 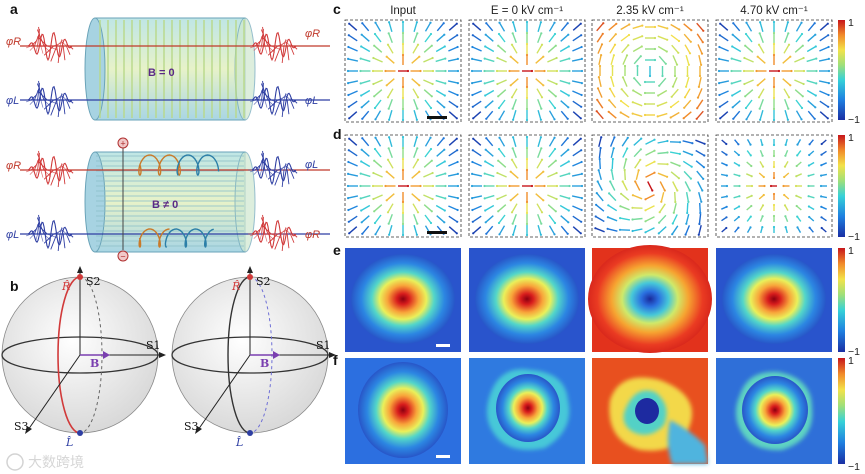 What do you see at coordinates (13, 166) in the screenshot?
I see `phi-r-left-bottom: φR` at bounding box center [13, 166].